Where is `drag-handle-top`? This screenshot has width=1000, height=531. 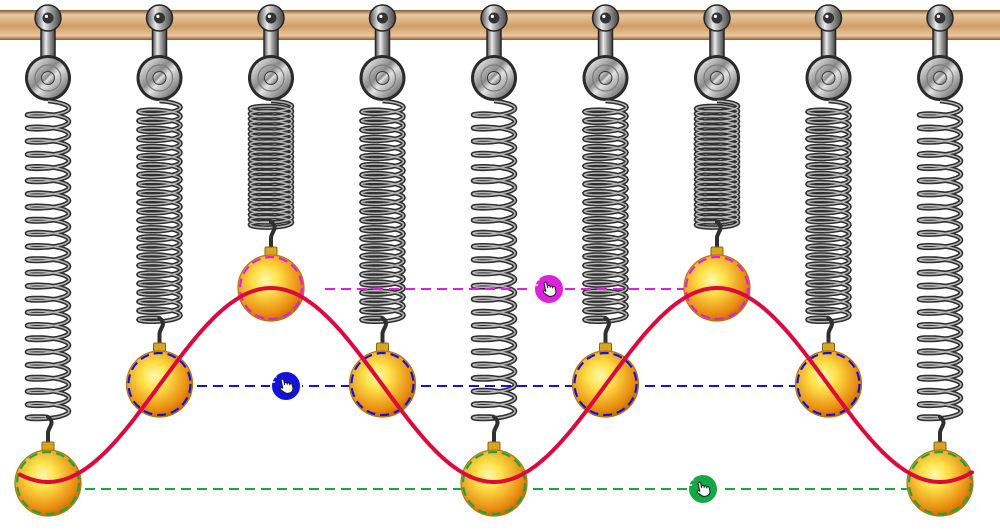
drag-handle-top is located at coordinates (549, 289).